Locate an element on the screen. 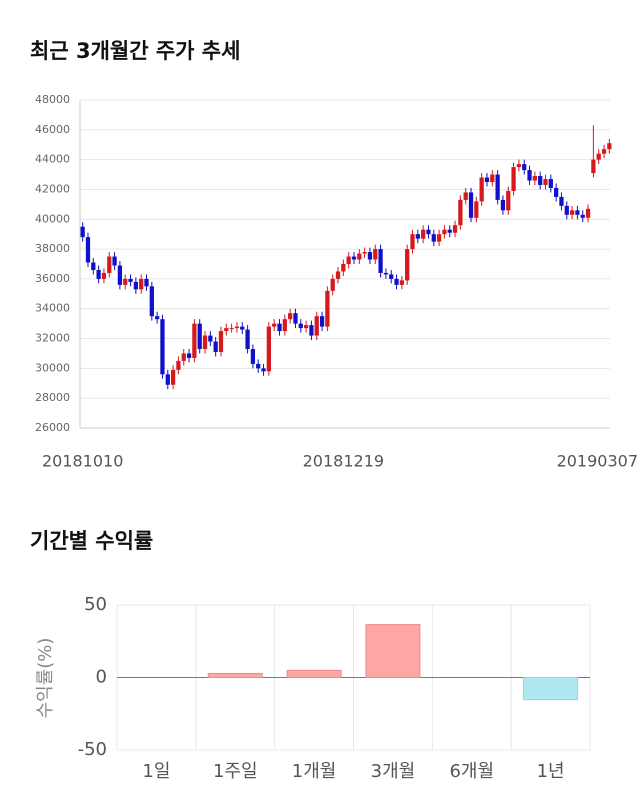 This screenshot has height=810, width=640. section-title: 최근 3개월간 주가 추세 is located at coordinates (135, 51).